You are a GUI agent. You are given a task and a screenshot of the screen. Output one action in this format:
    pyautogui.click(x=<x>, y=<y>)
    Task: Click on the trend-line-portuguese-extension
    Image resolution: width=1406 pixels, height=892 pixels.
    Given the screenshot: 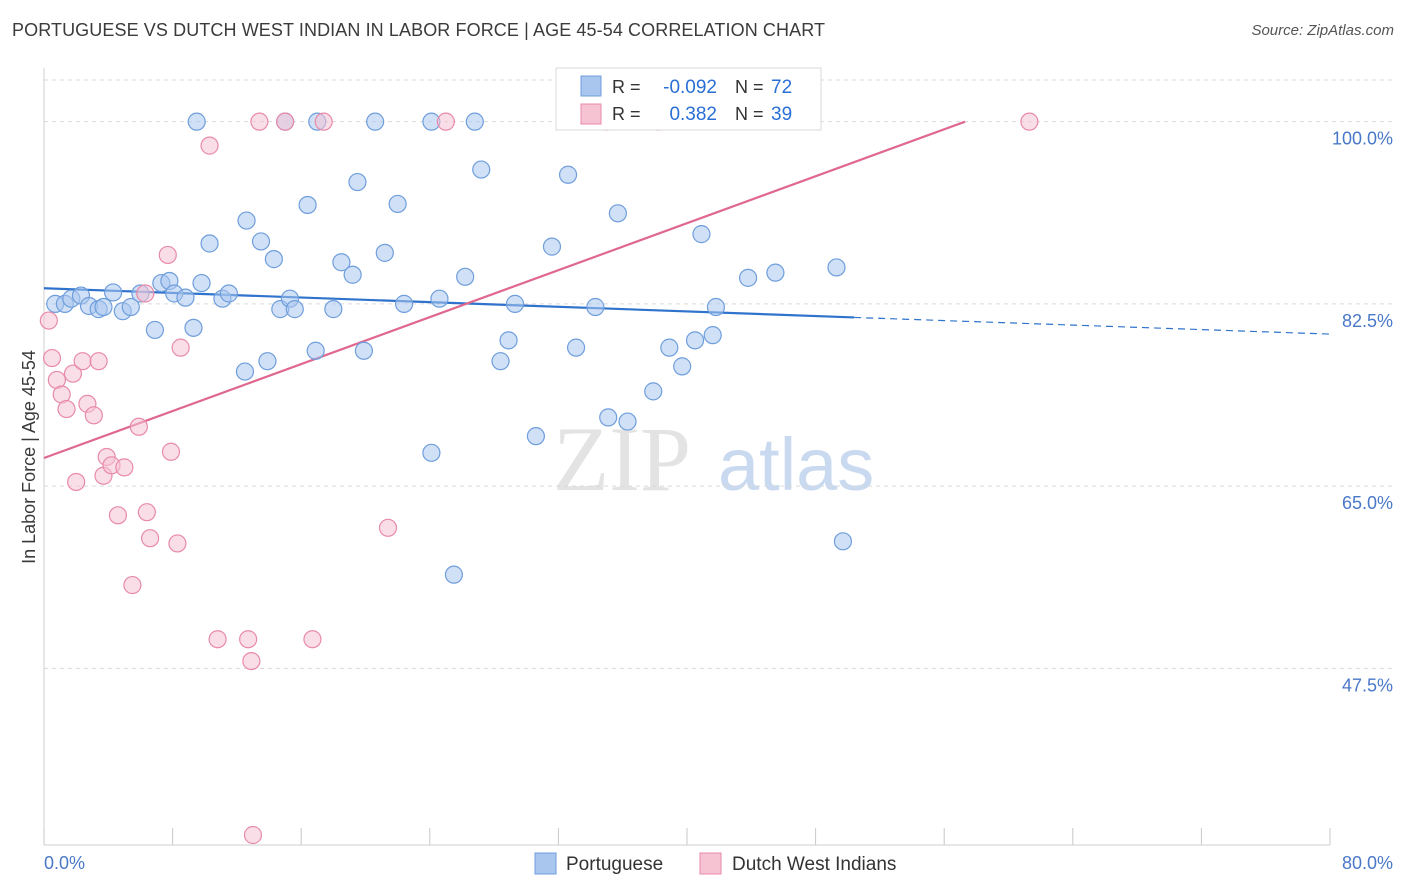 What is the action you would take?
    pyautogui.click(x=1092, y=325)
    